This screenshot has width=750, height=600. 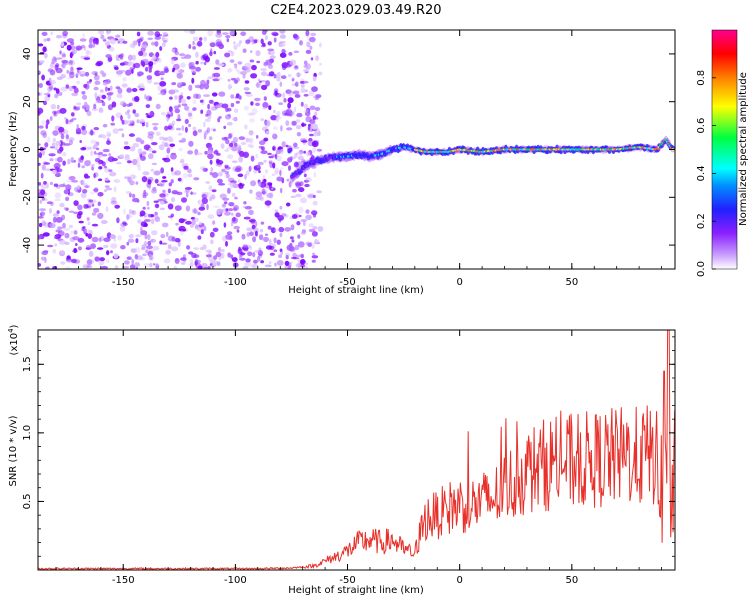 I want to click on colorbar-tick-label: 0.4, so click(x=701, y=173).